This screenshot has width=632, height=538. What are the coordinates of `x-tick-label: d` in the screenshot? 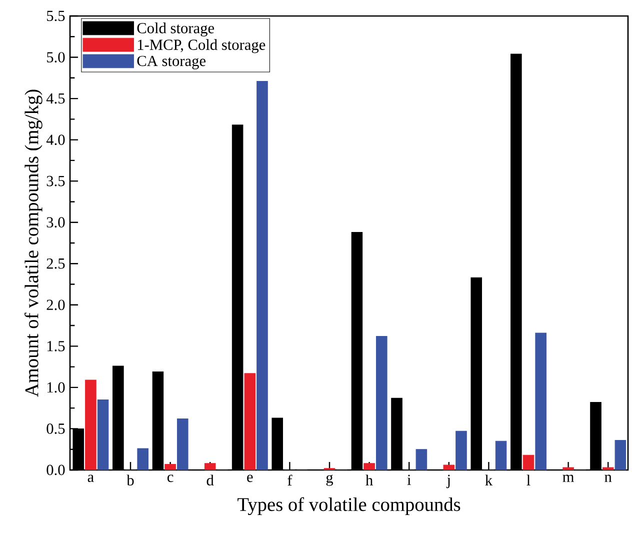 It's located at (210, 480).